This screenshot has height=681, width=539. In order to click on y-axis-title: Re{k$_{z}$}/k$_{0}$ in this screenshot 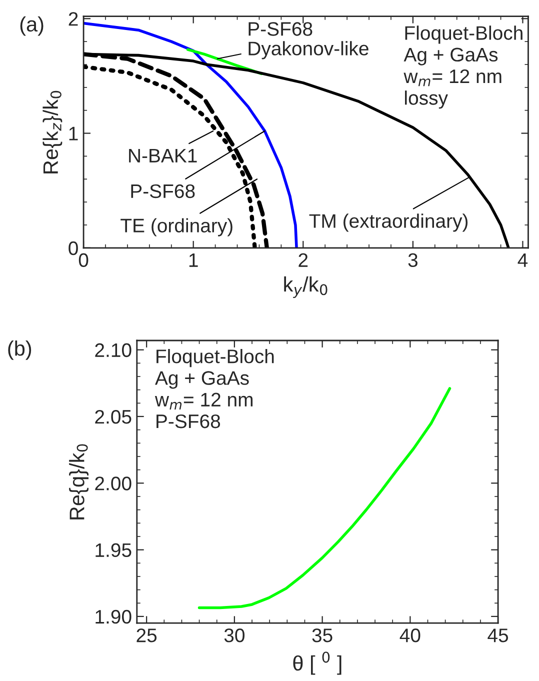, I will do `click(52, 132)`.